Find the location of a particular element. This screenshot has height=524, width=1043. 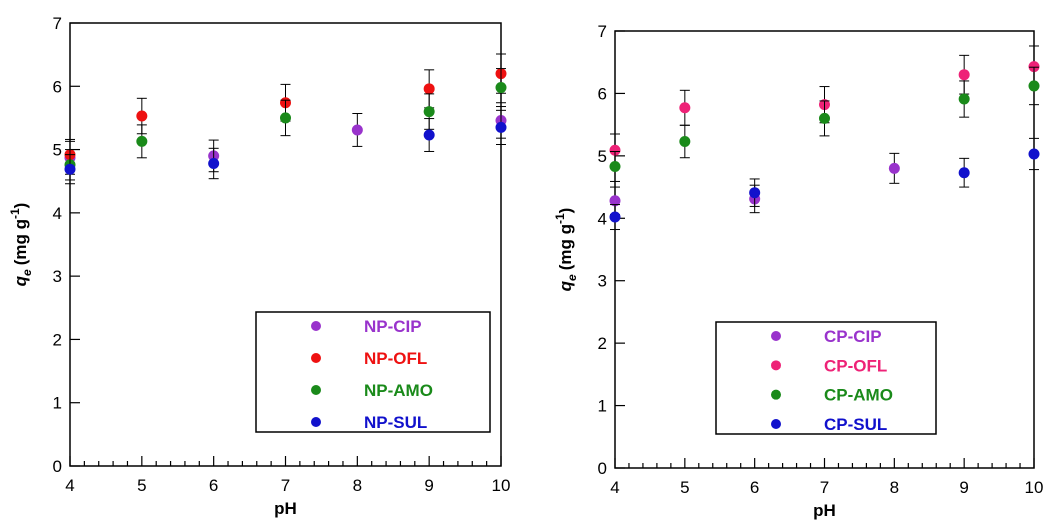

legend-label: CP-OFL is located at coordinates (855, 365).